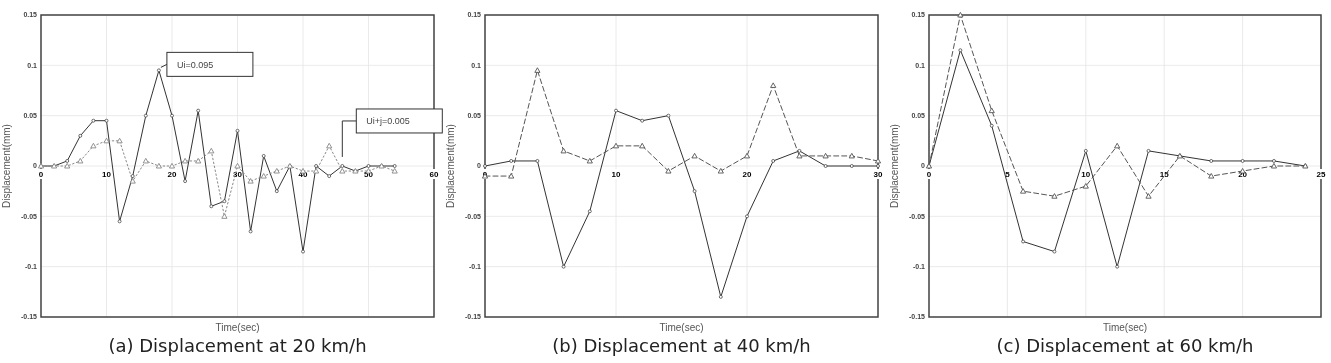 The image size is (1331, 363). I want to click on text: (a) Displacement at 20 km/h, so click(237, 345).